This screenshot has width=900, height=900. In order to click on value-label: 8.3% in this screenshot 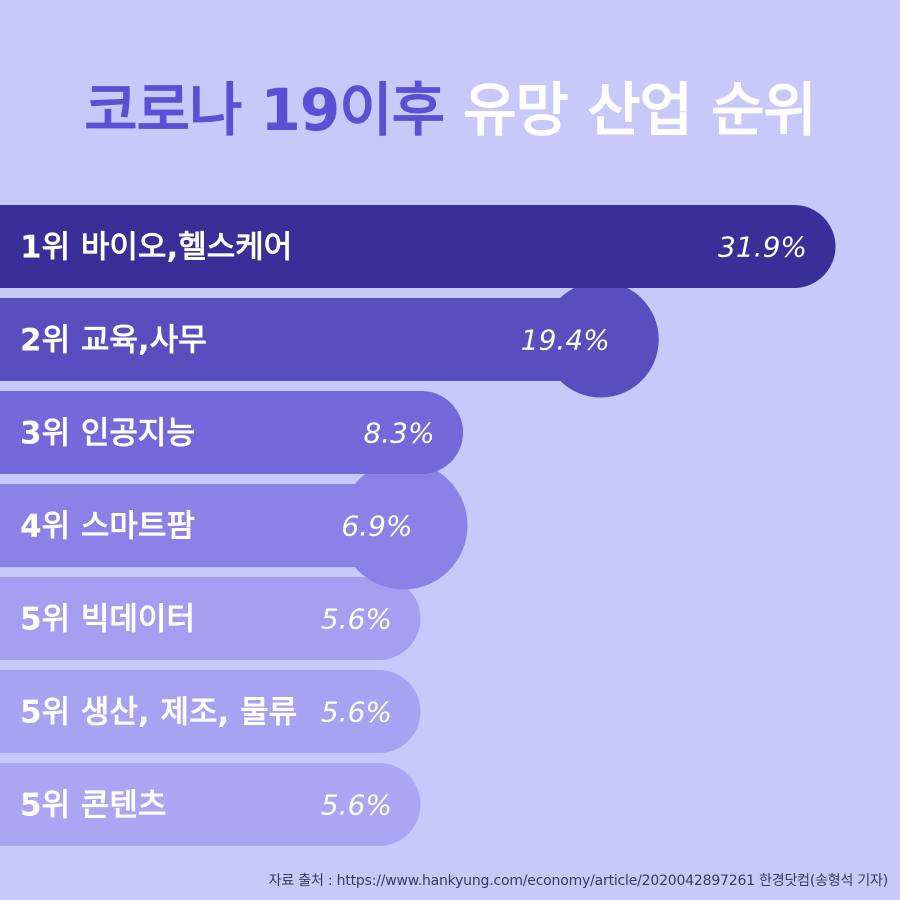, I will do `click(398, 433)`.